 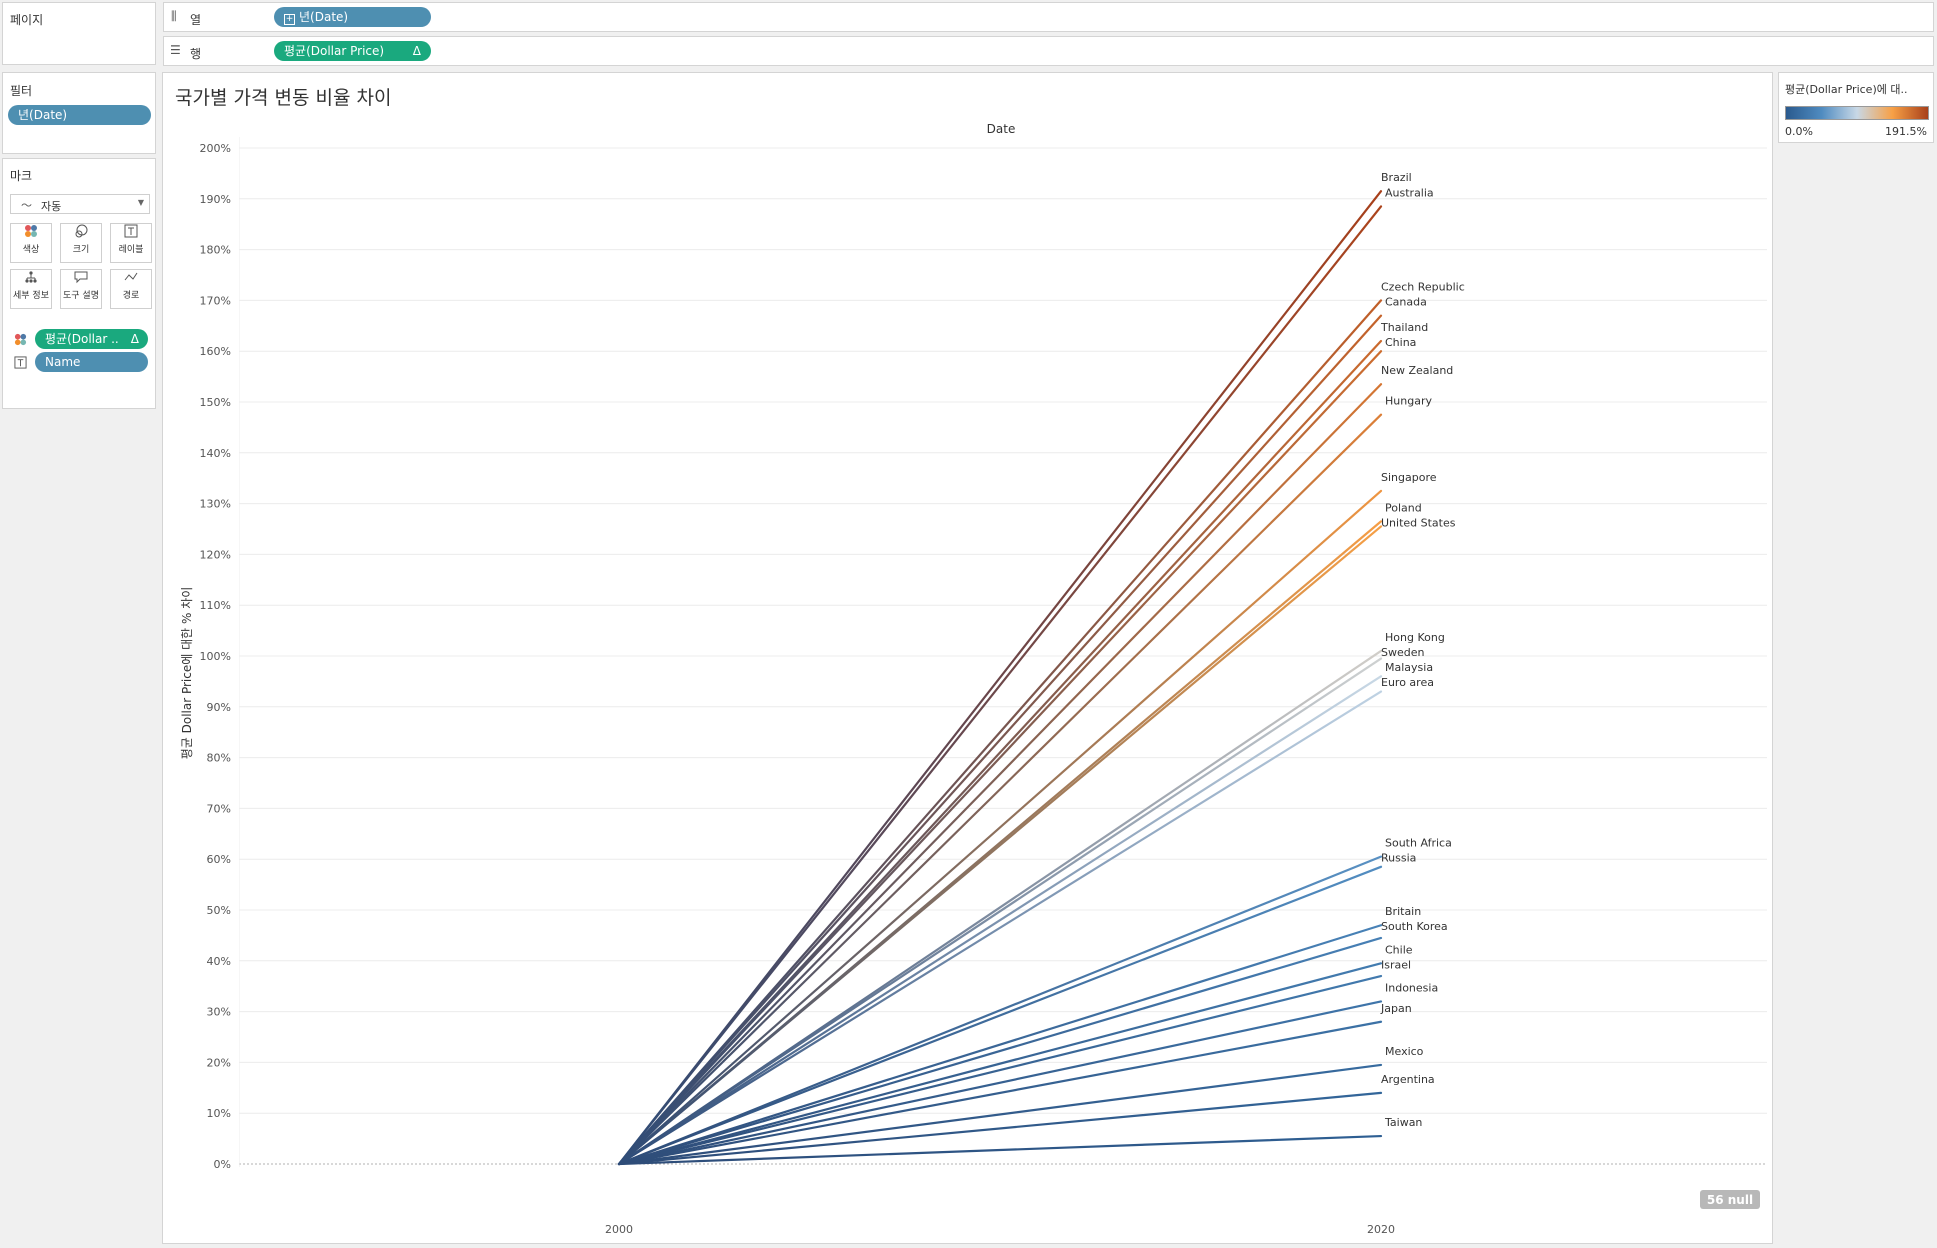 What do you see at coordinates (215, 351) in the screenshot?
I see `y-tick-label: 160%` at bounding box center [215, 351].